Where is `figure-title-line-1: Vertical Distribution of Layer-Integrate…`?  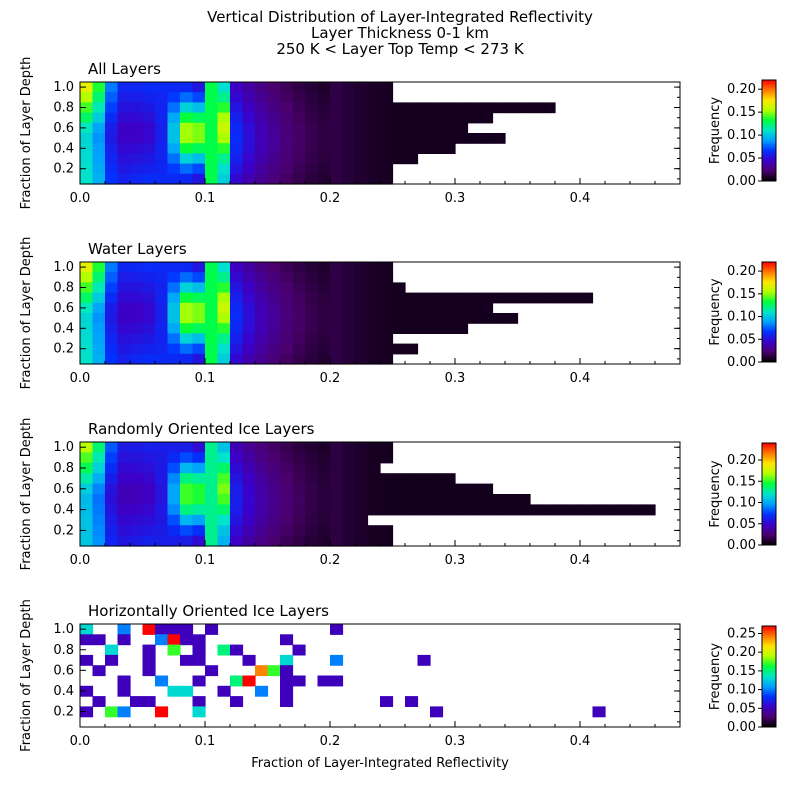
figure-title-line-1: Vertical Distribution of Layer-Integrate… is located at coordinates (400, 17).